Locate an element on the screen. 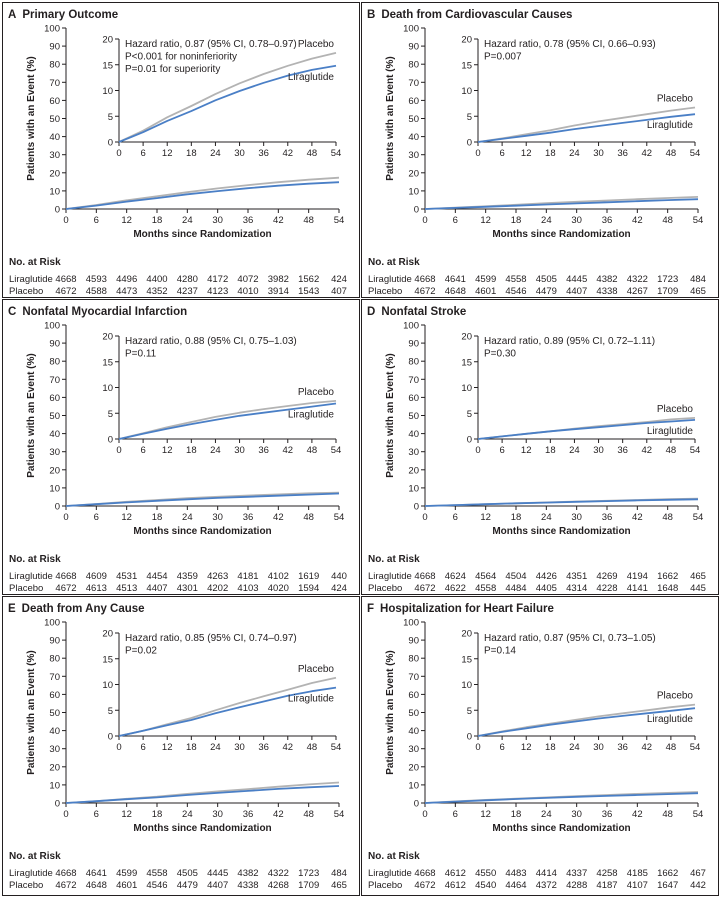 This screenshot has width=721, height=900. risk-count: 4484 is located at coordinates (515, 588).